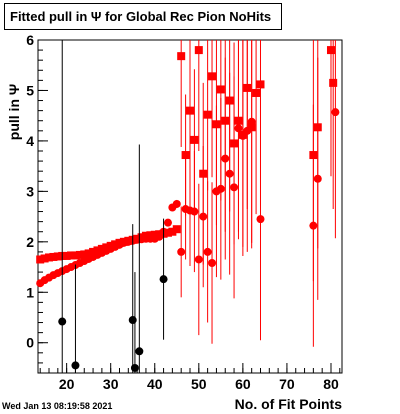 The image size is (400, 414). What do you see at coordinates (67, 384) in the screenshot?
I see `x-tick-label: 20` at bounding box center [67, 384].